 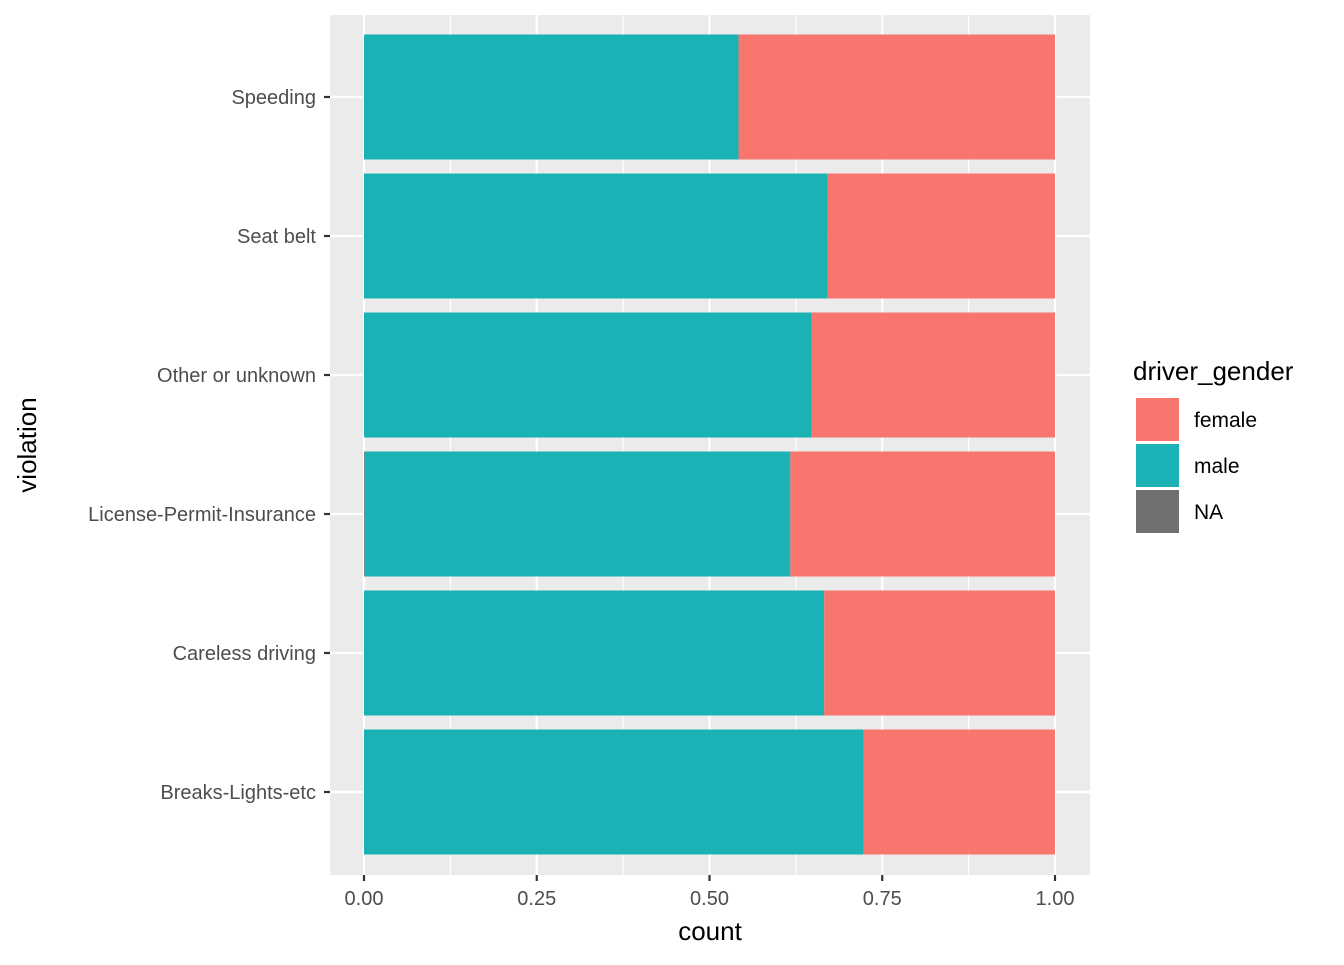 What do you see at coordinates (551, 97) in the screenshot?
I see `bar-male-speeding` at bounding box center [551, 97].